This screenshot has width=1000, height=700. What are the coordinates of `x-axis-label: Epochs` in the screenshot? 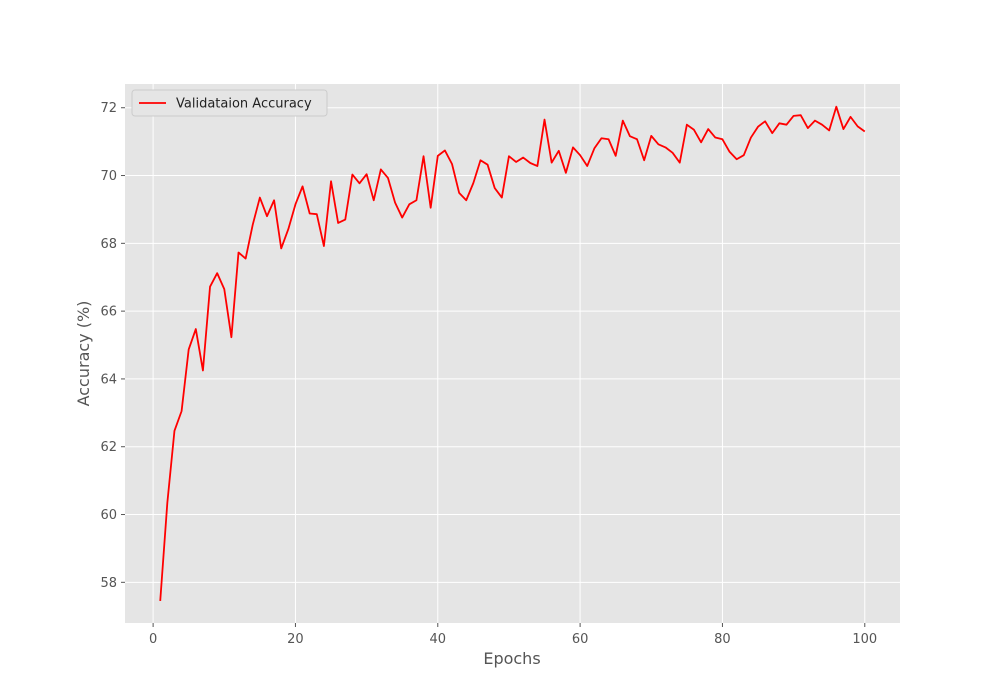 It's located at (511, 658).